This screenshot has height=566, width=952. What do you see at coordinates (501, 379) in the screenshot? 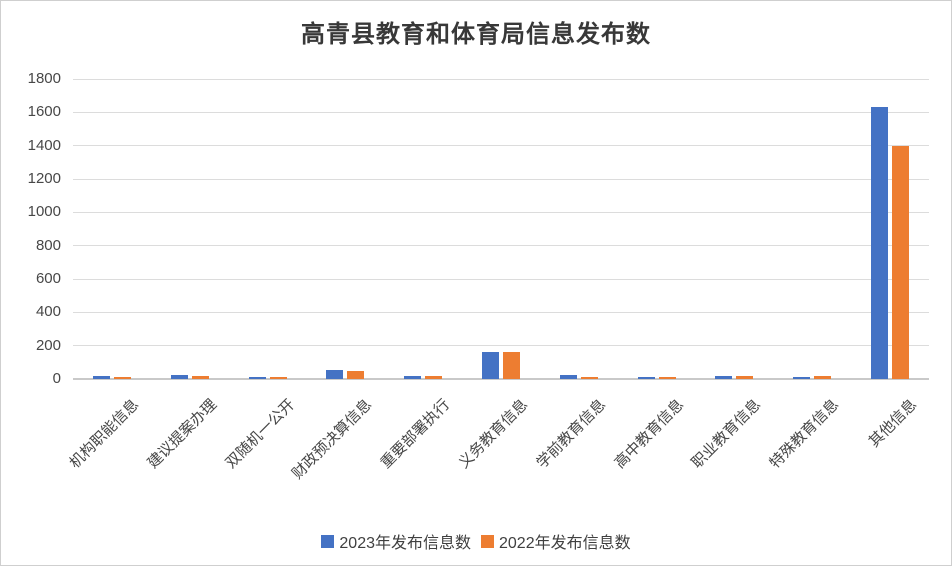
I see `x-axis-line` at bounding box center [501, 379].